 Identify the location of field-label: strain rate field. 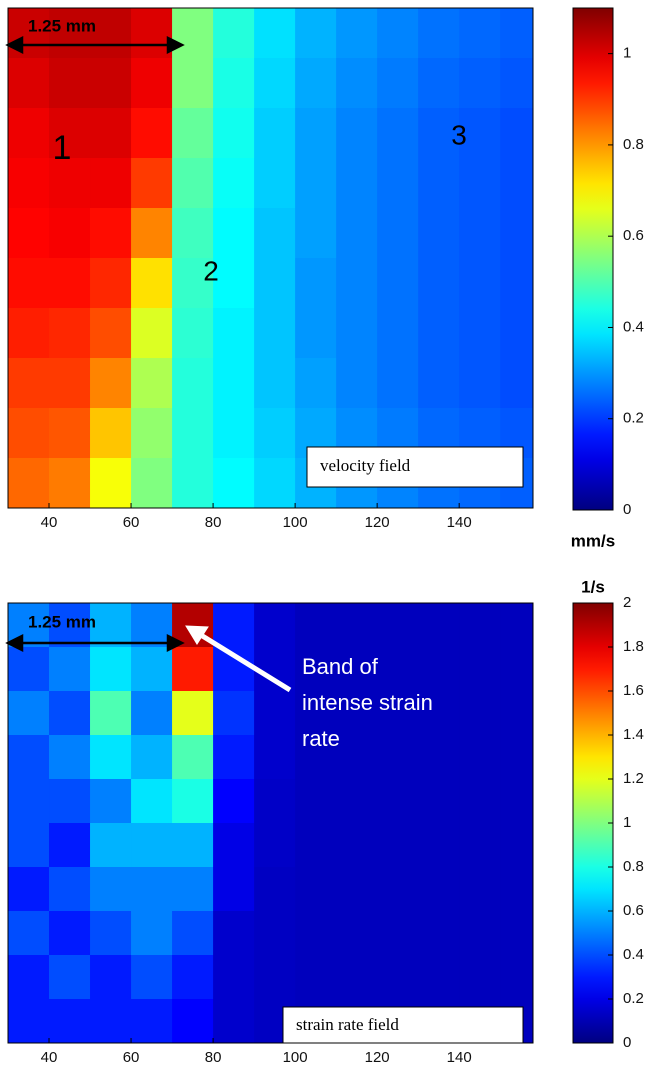
(347, 1024).